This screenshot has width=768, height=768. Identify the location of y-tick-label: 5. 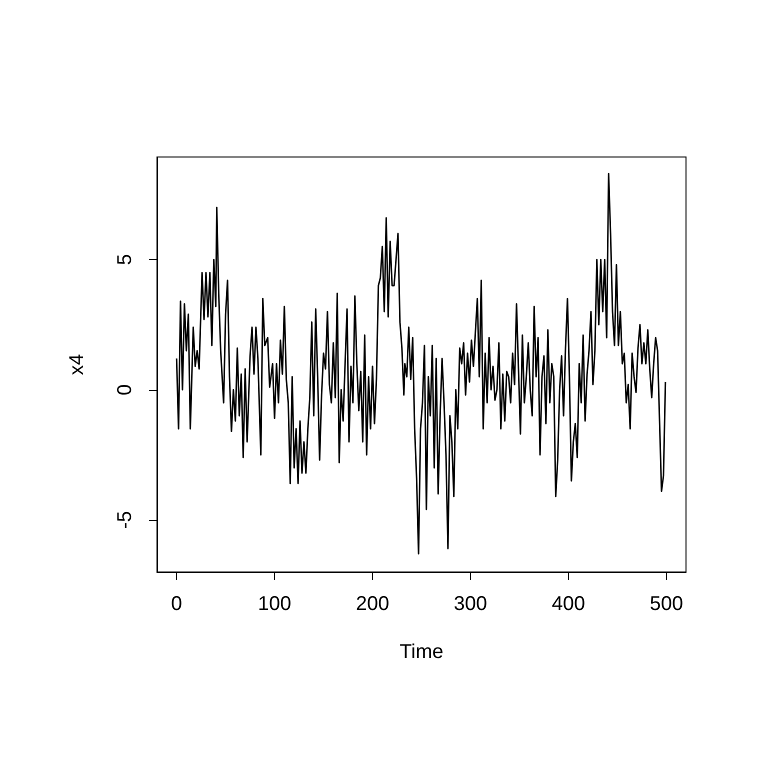
(125, 260).